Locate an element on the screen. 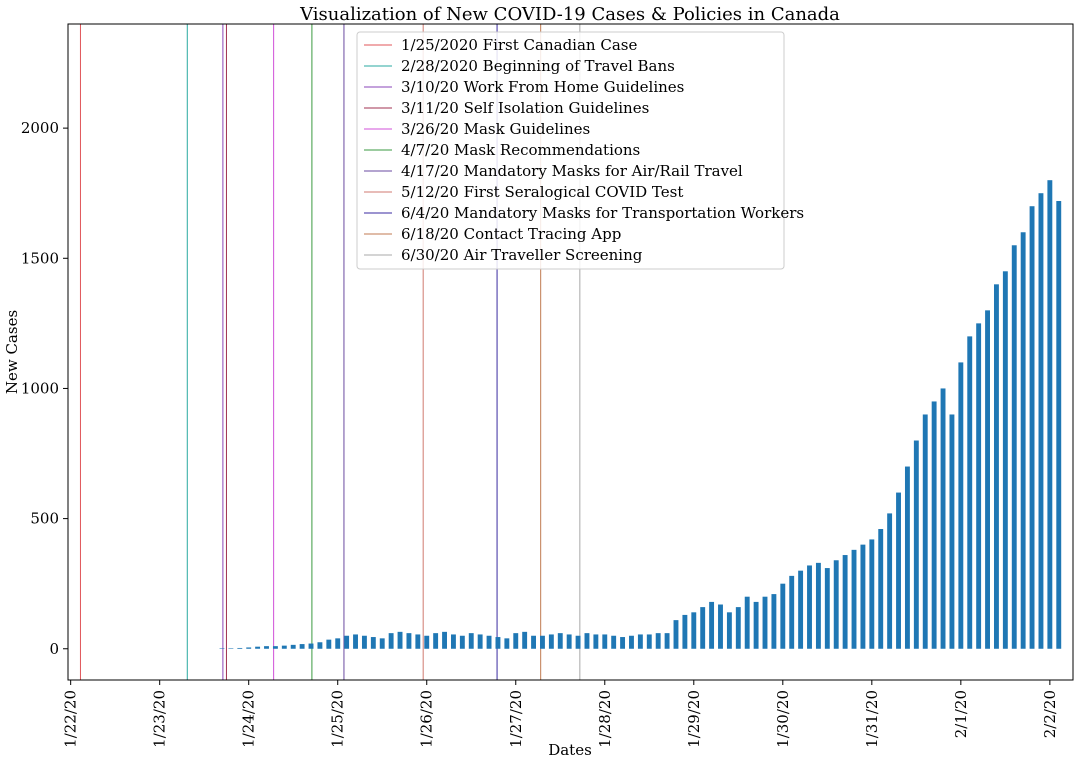 This screenshot has height=764, width=1079. x-tick-label-6: 1/28/20 is located at coordinates (605, 719).